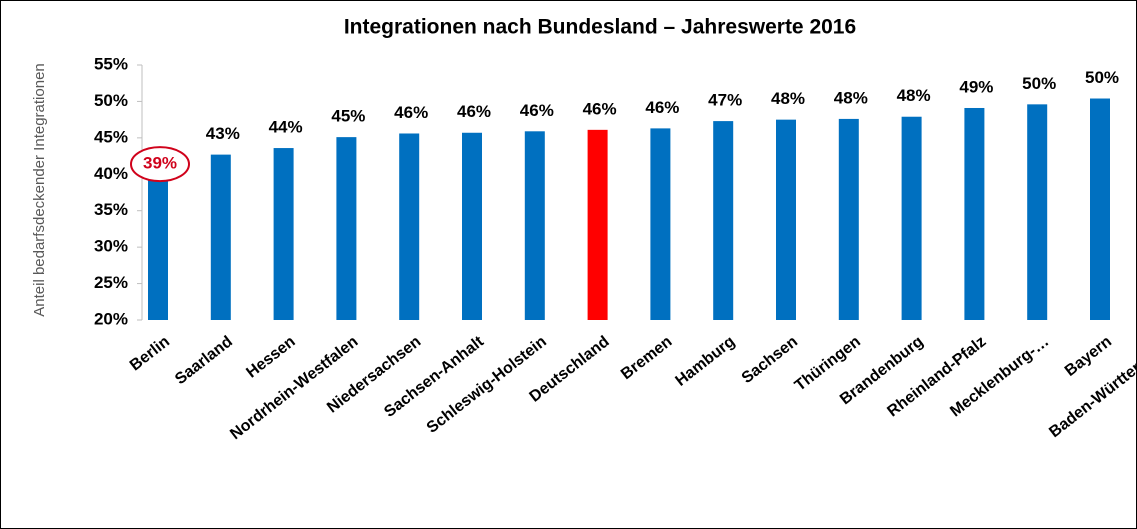 This screenshot has height=529, width=1137. I want to click on y-axis-title: Anteil bedarfsdeckender Integrationen, so click(39, 190).